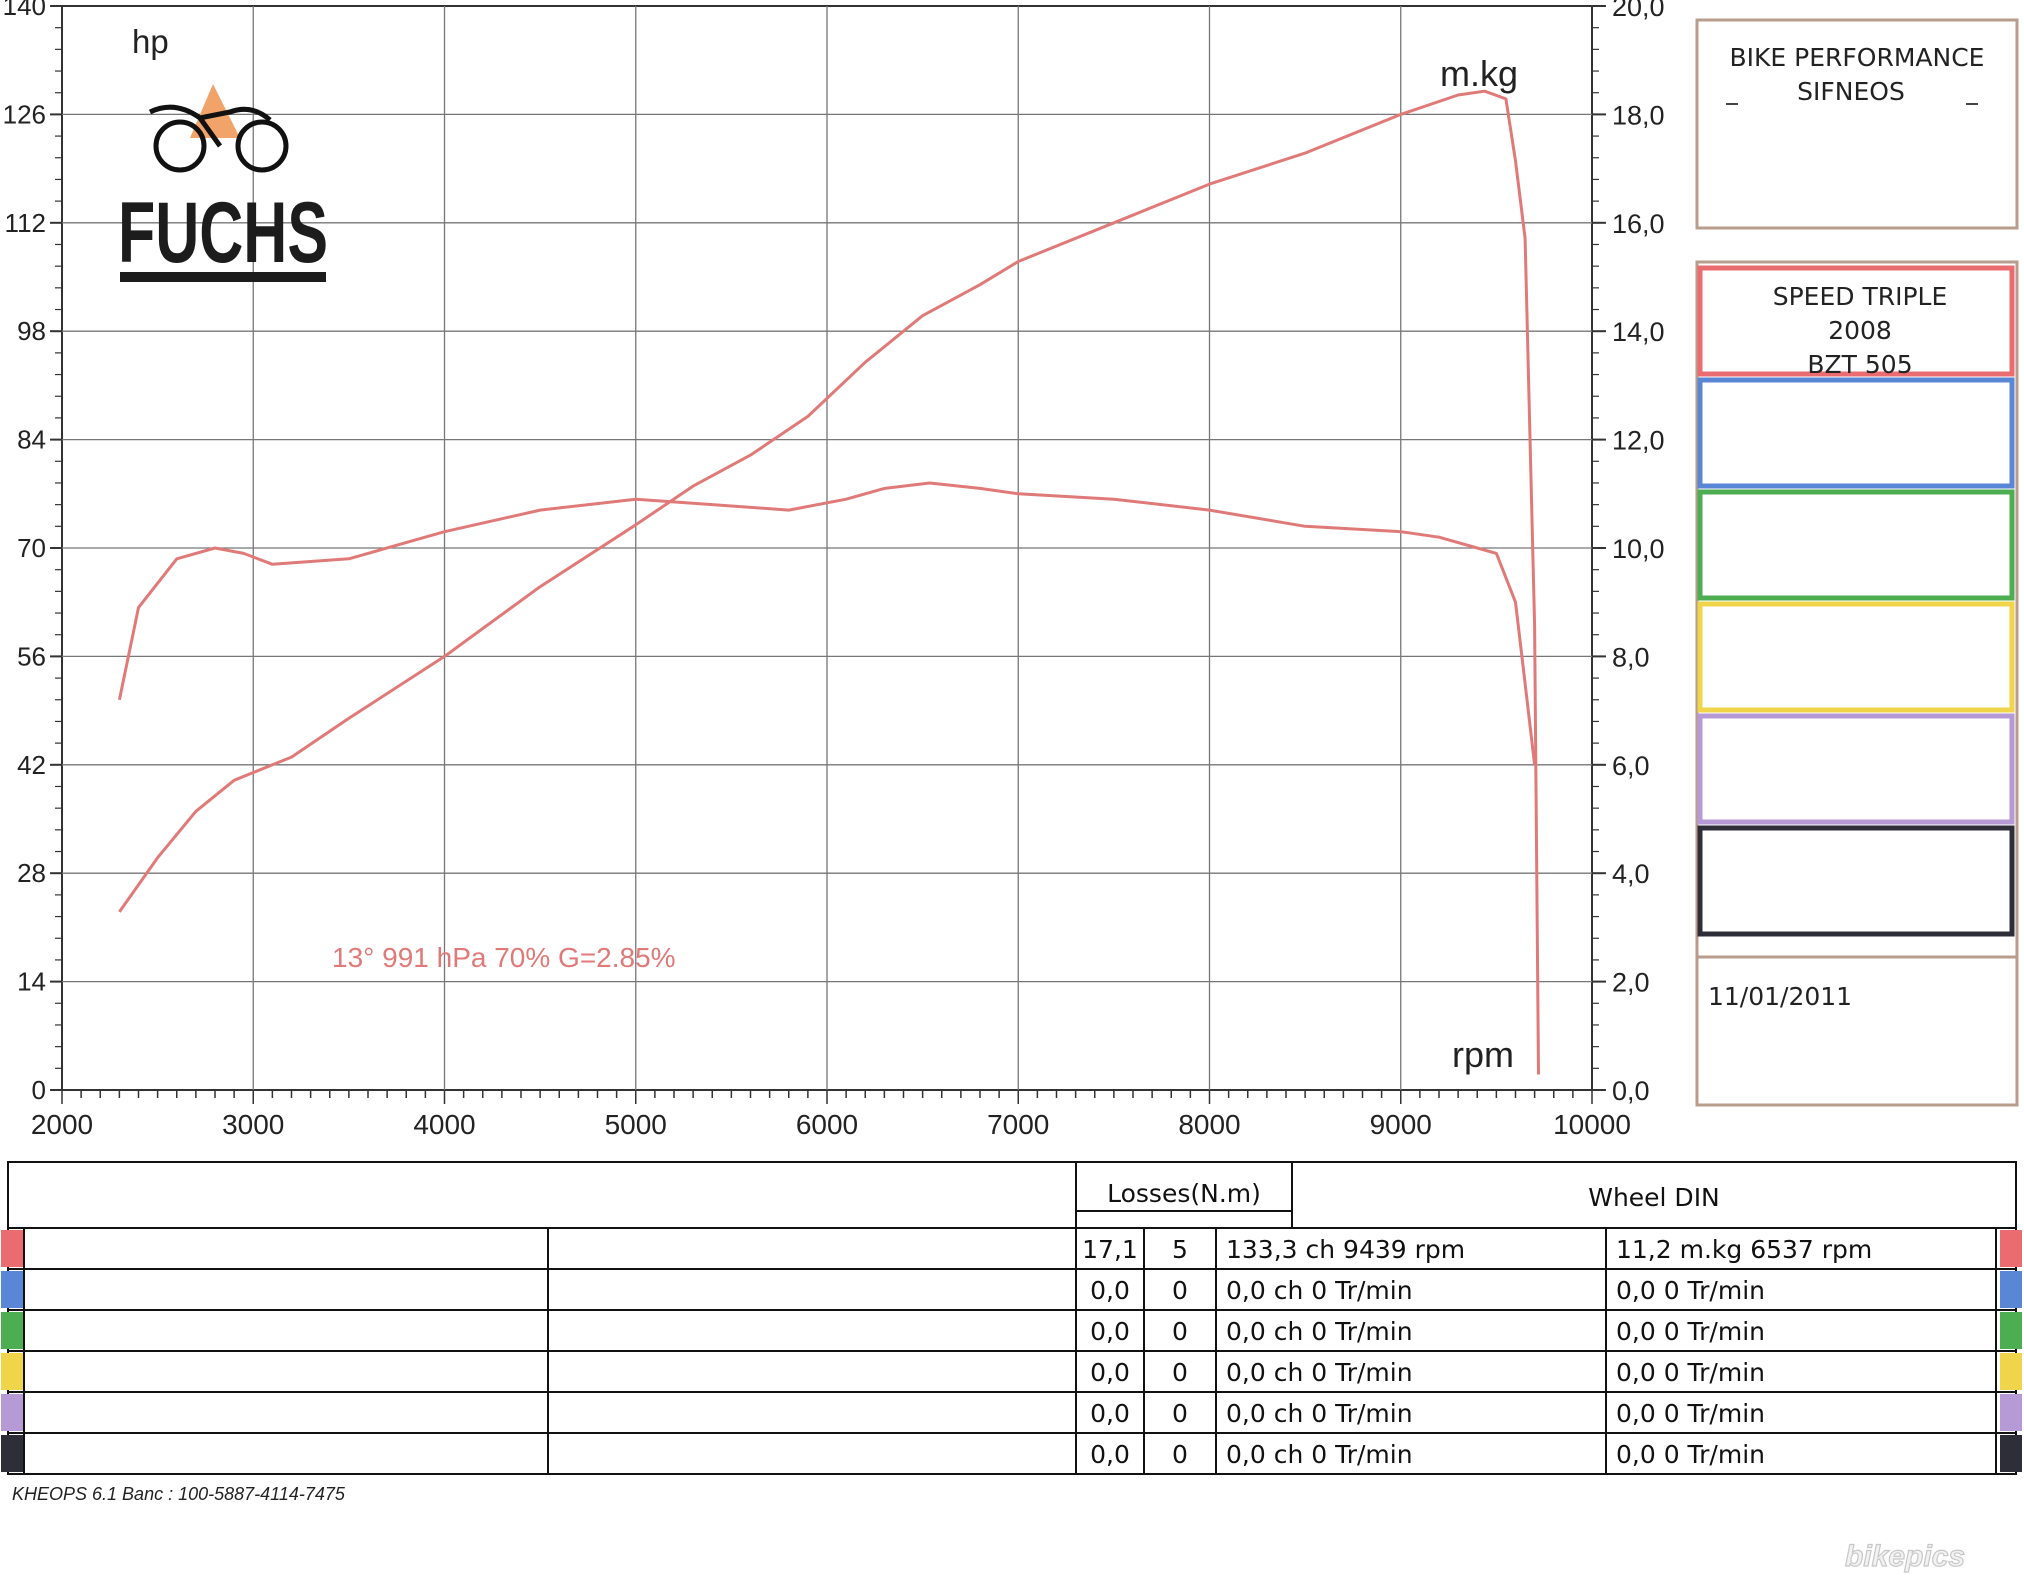 The width and height of the screenshot is (2024, 1581). Describe the element at coordinates (1860, 330) in the screenshot. I see `vehicle-line2: 2008` at that location.